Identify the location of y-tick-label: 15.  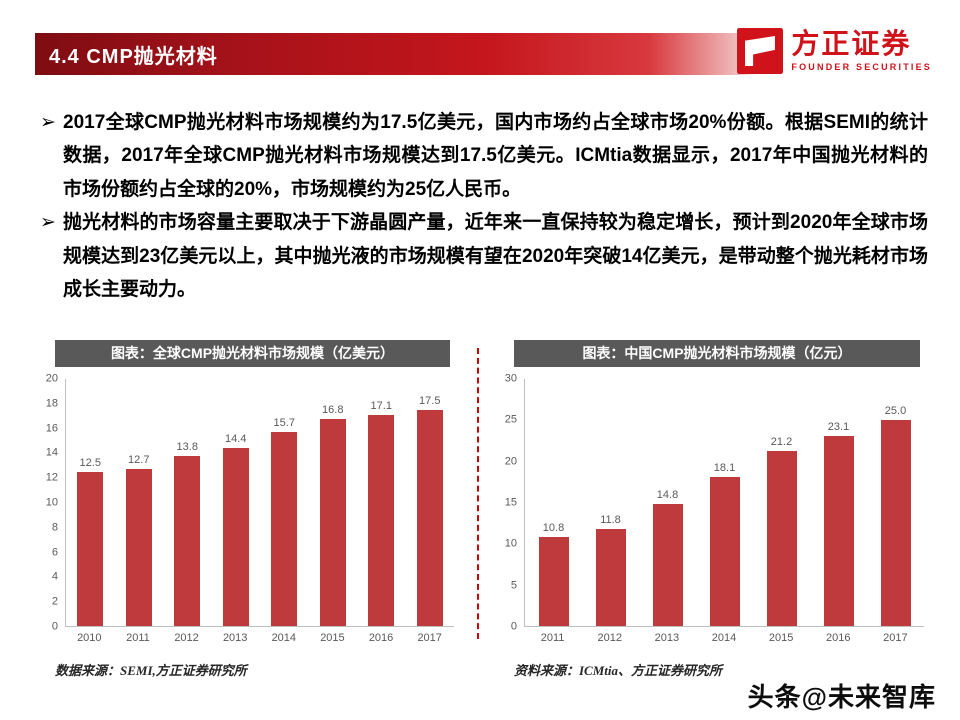
(510, 502).